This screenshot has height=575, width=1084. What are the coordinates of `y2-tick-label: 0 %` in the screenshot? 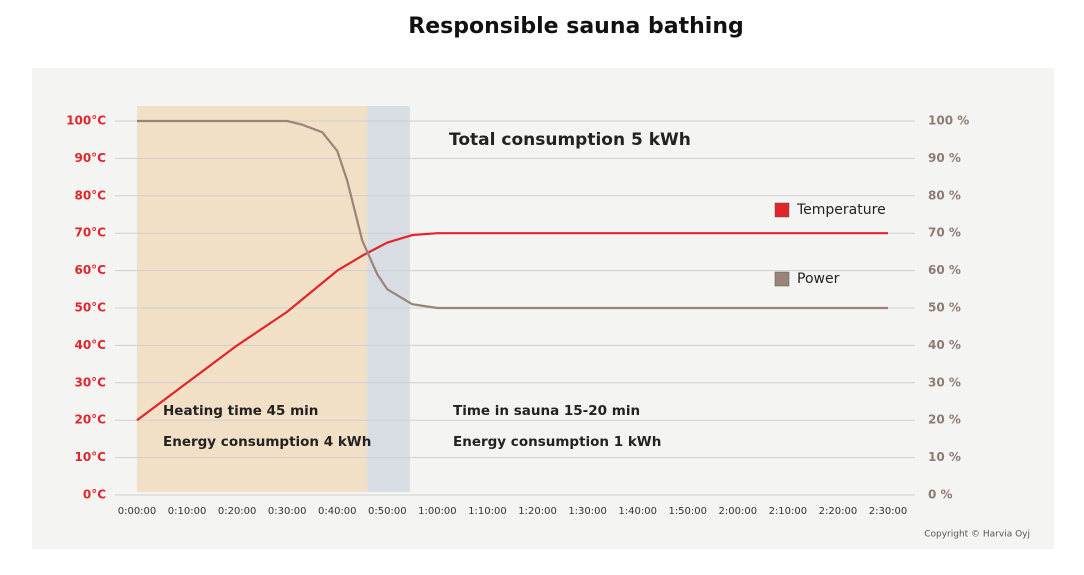 It's located at (940, 495).